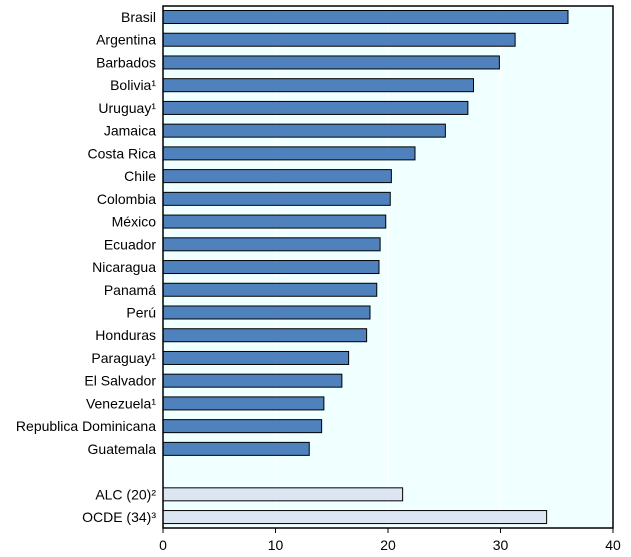  I want to click on category-label: Panamá, so click(130, 290).